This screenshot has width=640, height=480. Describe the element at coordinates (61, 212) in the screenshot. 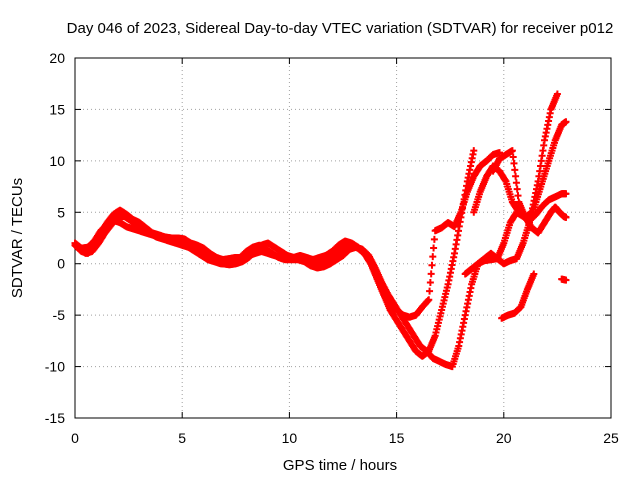

I see `y-tick-label: 5` at that location.